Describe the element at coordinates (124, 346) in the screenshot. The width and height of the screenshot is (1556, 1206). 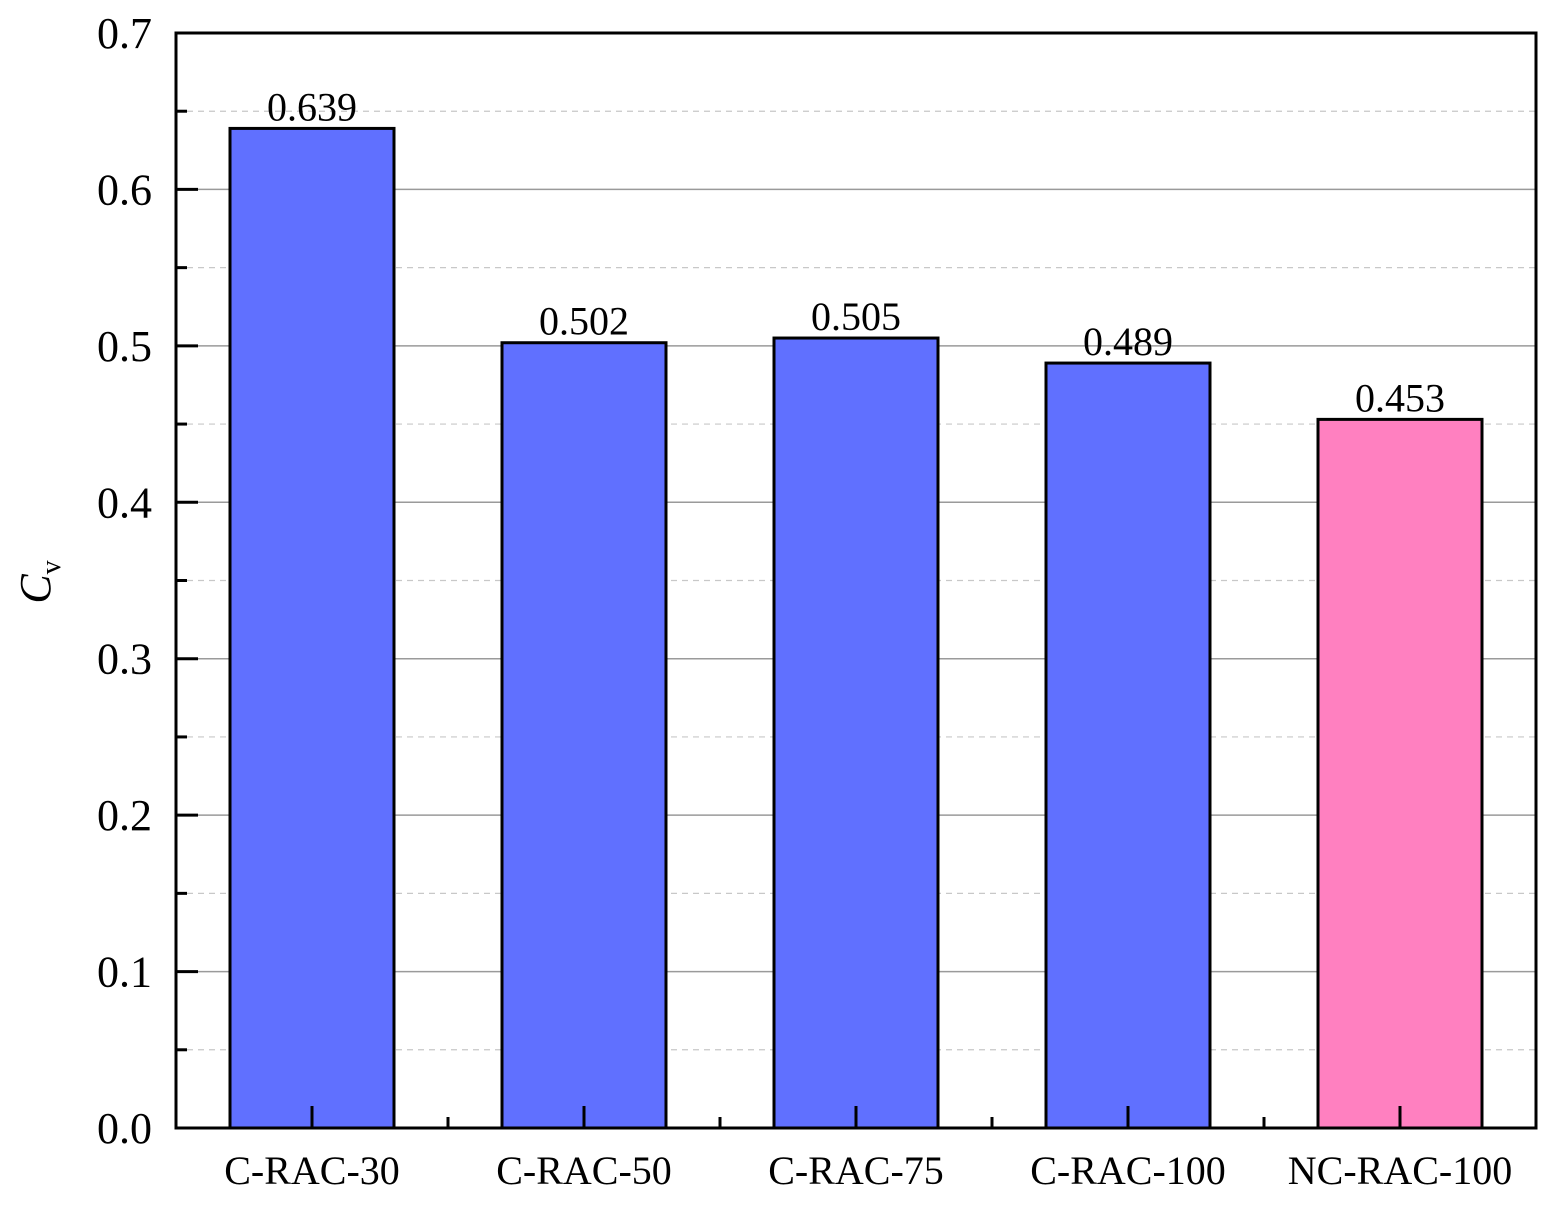
I see `y-tick-label: 0.5` at that location.